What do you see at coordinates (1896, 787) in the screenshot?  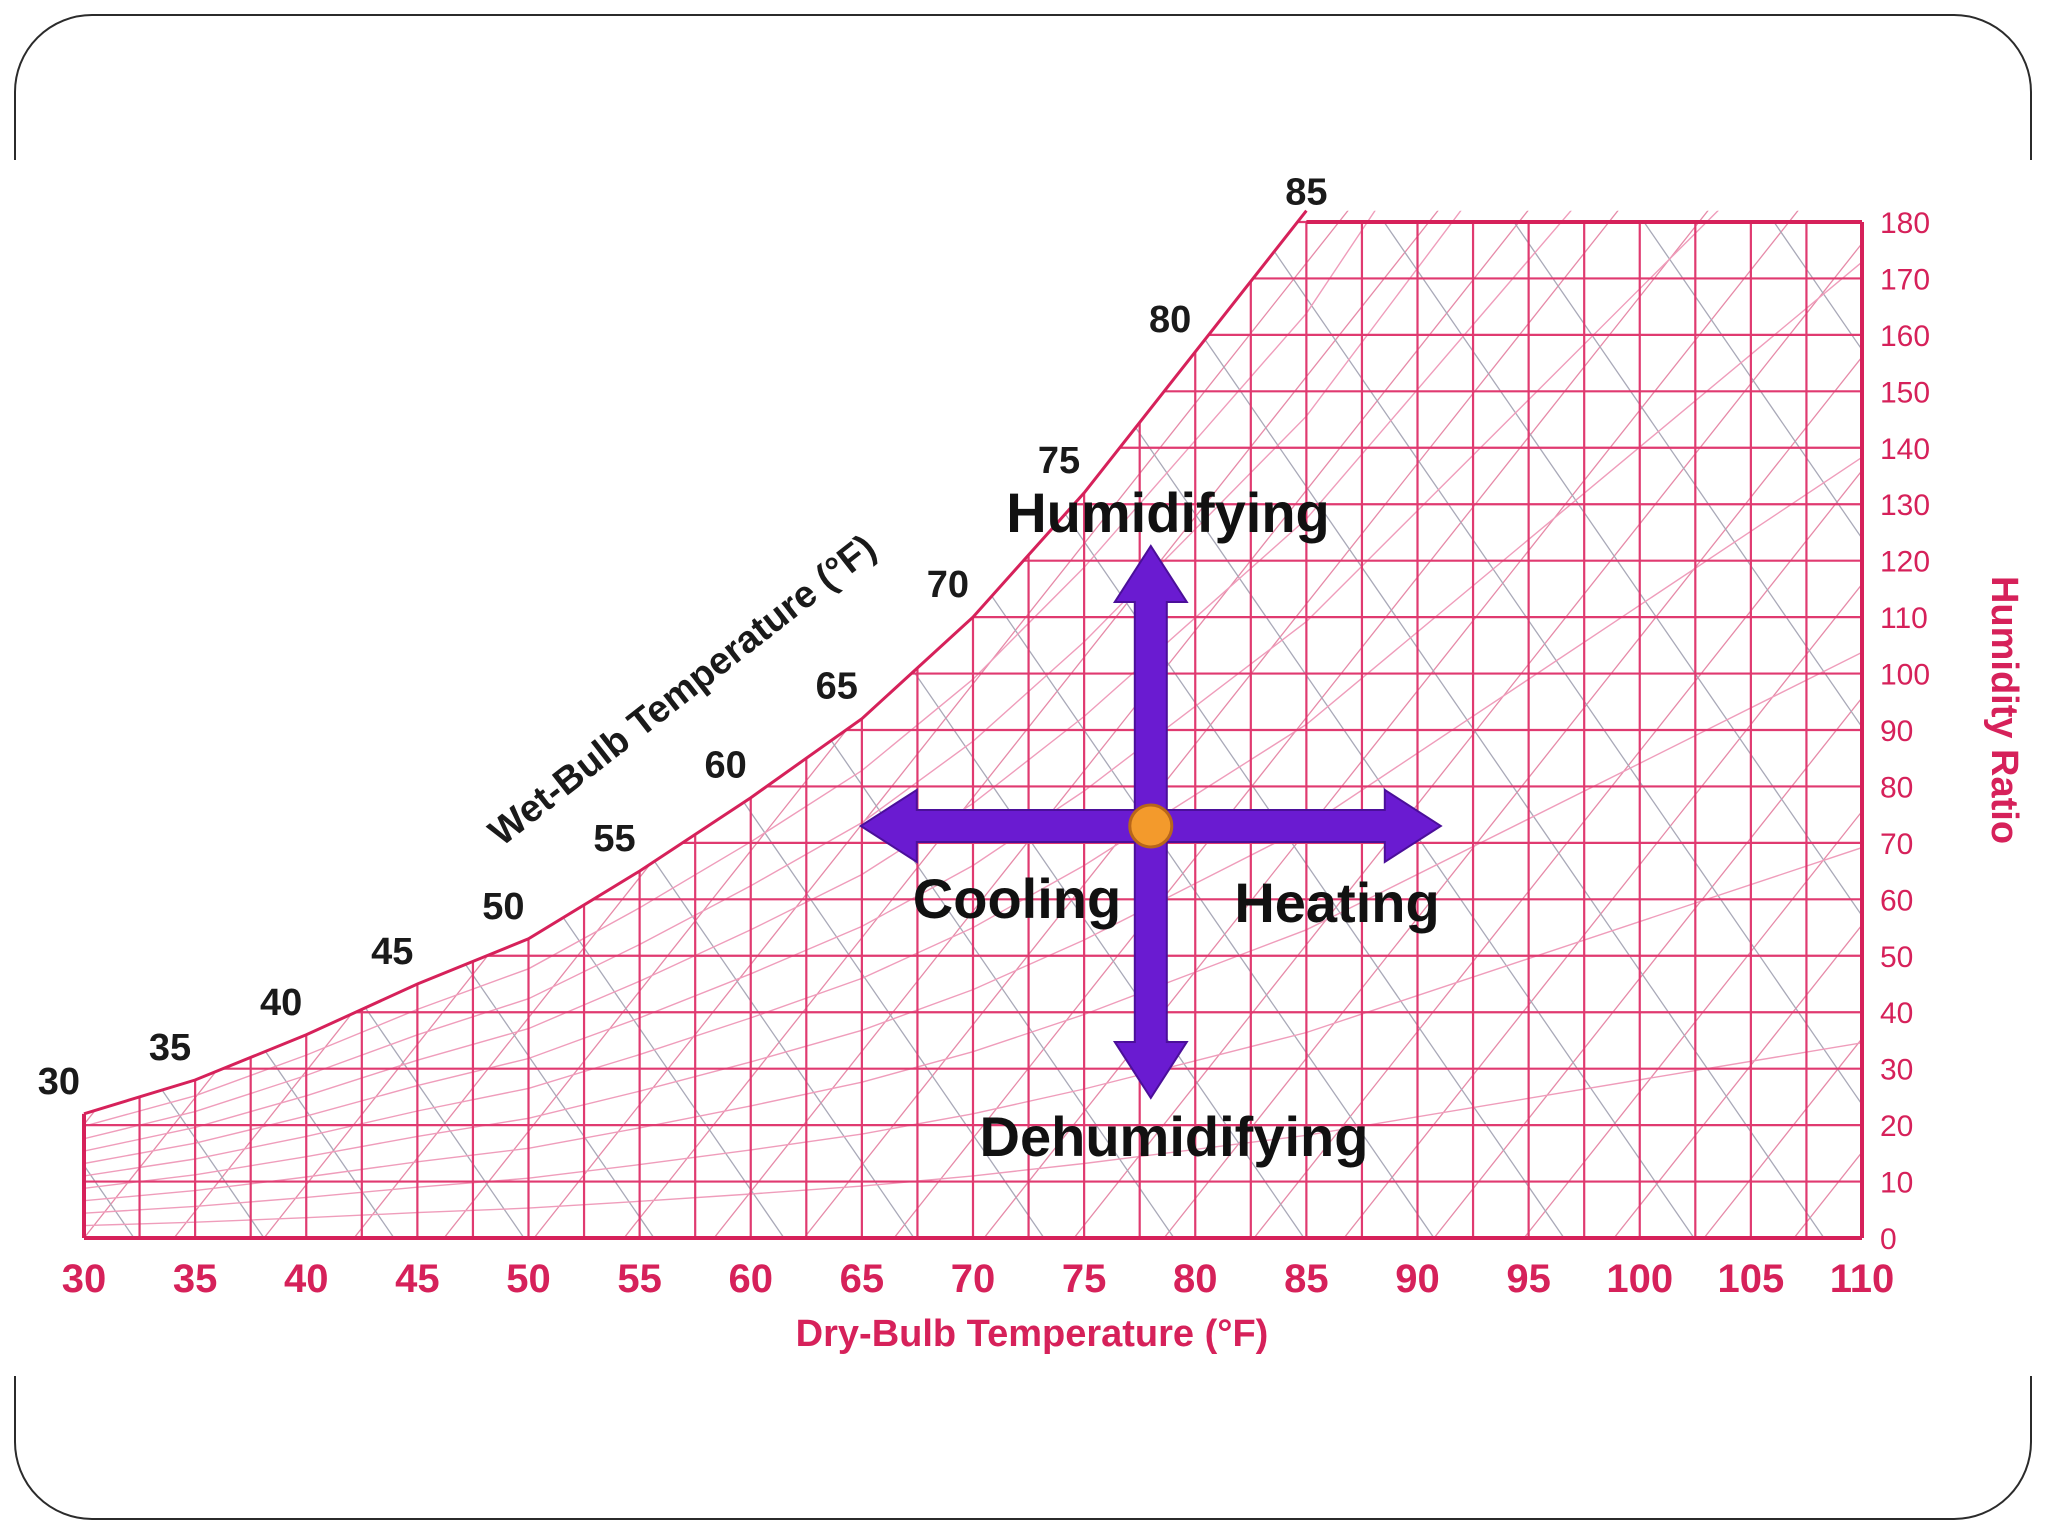 I see `y-tick-label: 80` at bounding box center [1896, 787].